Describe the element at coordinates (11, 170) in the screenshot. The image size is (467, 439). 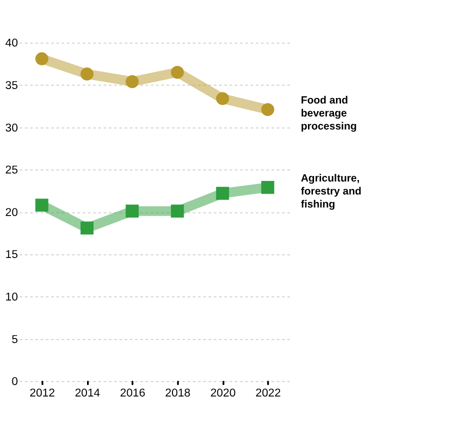
I see `y-tick-label: 25` at that location.